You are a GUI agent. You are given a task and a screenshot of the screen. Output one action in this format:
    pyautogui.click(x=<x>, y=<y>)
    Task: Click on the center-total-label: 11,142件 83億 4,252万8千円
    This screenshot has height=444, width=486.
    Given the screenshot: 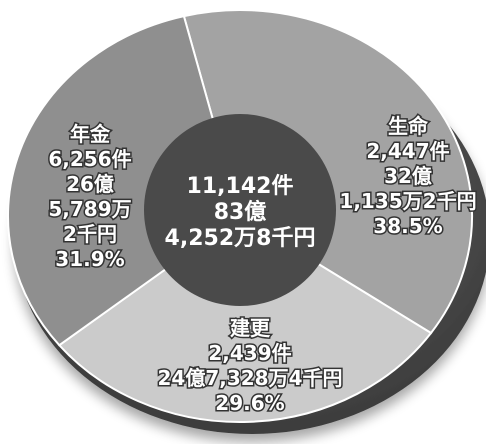 What is the action you would take?
    pyautogui.click(x=240, y=212)
    